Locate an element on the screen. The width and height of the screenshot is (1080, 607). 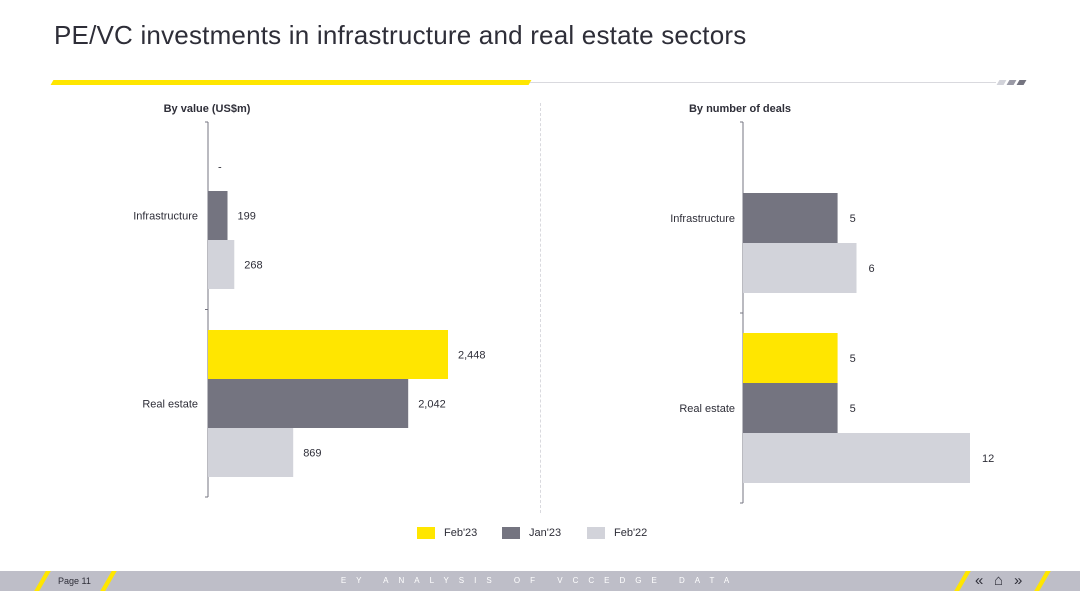
footer-source-text: EY ANALYSIS OF VCCEDGE DATA is located at coordinates (540, 580).